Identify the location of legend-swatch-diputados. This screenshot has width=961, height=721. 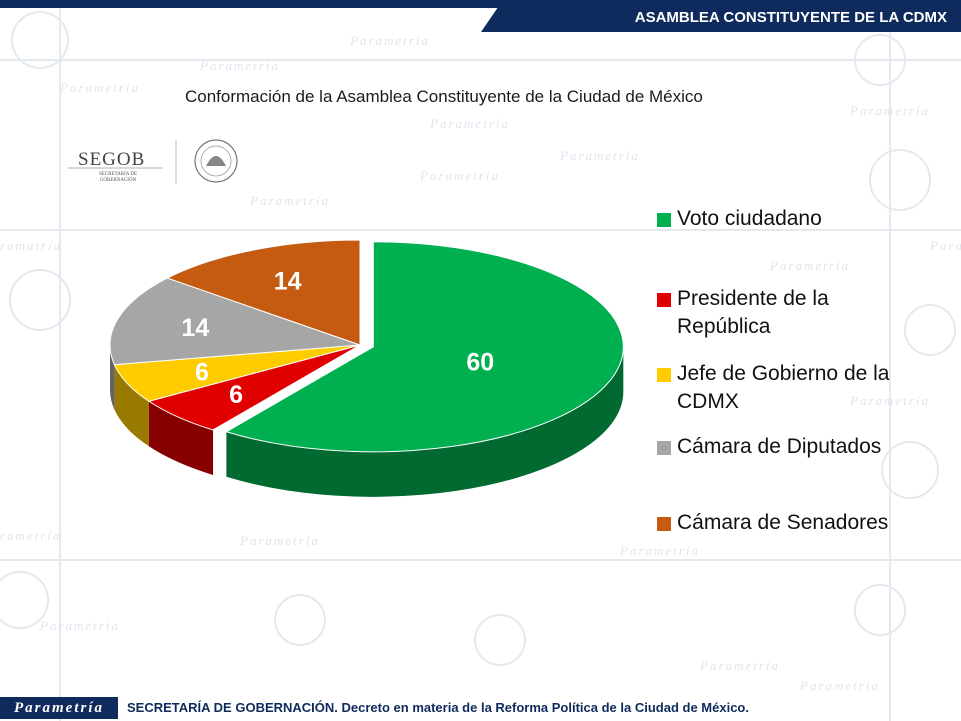
(664, 448).